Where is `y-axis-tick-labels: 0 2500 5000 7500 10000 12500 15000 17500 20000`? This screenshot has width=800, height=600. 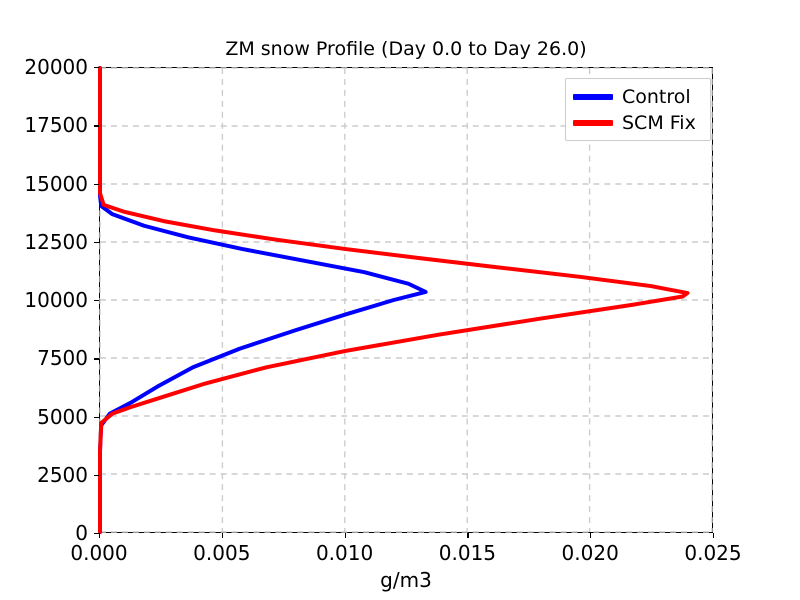
y-axis-tick-labels: 0 2500 5000 7500 10000 12500 15000 17500 20000 is located at coordinates (44, 300).